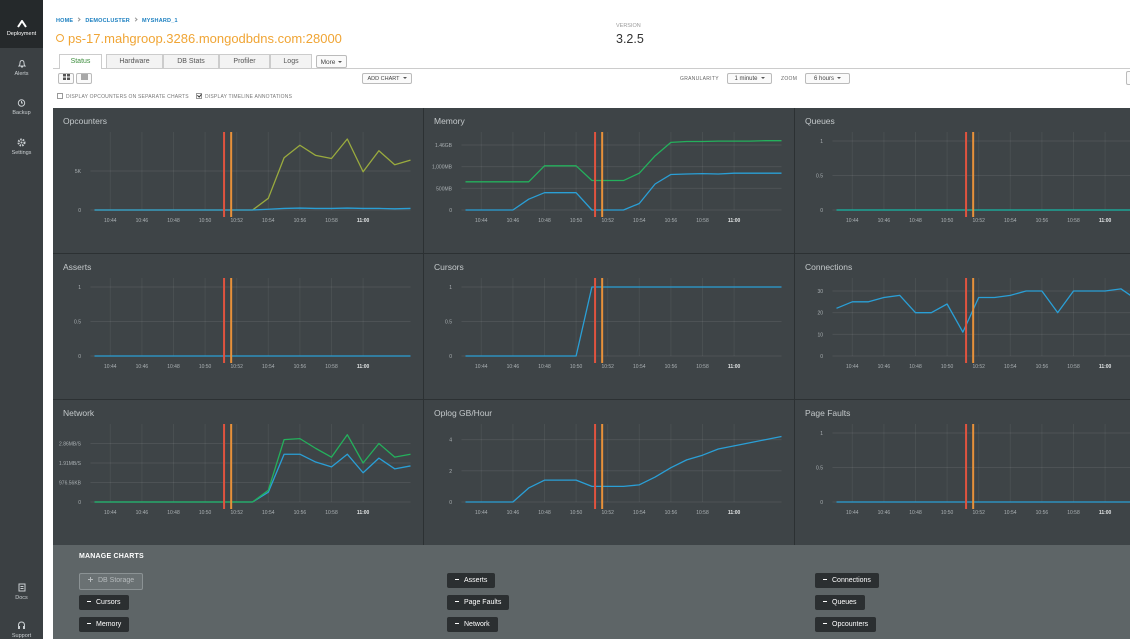  What do you see at coordinates (111, 556) in the screenshot?
I see `manage-title: MANAGE CHARTS` at bounding box center [111, 556].